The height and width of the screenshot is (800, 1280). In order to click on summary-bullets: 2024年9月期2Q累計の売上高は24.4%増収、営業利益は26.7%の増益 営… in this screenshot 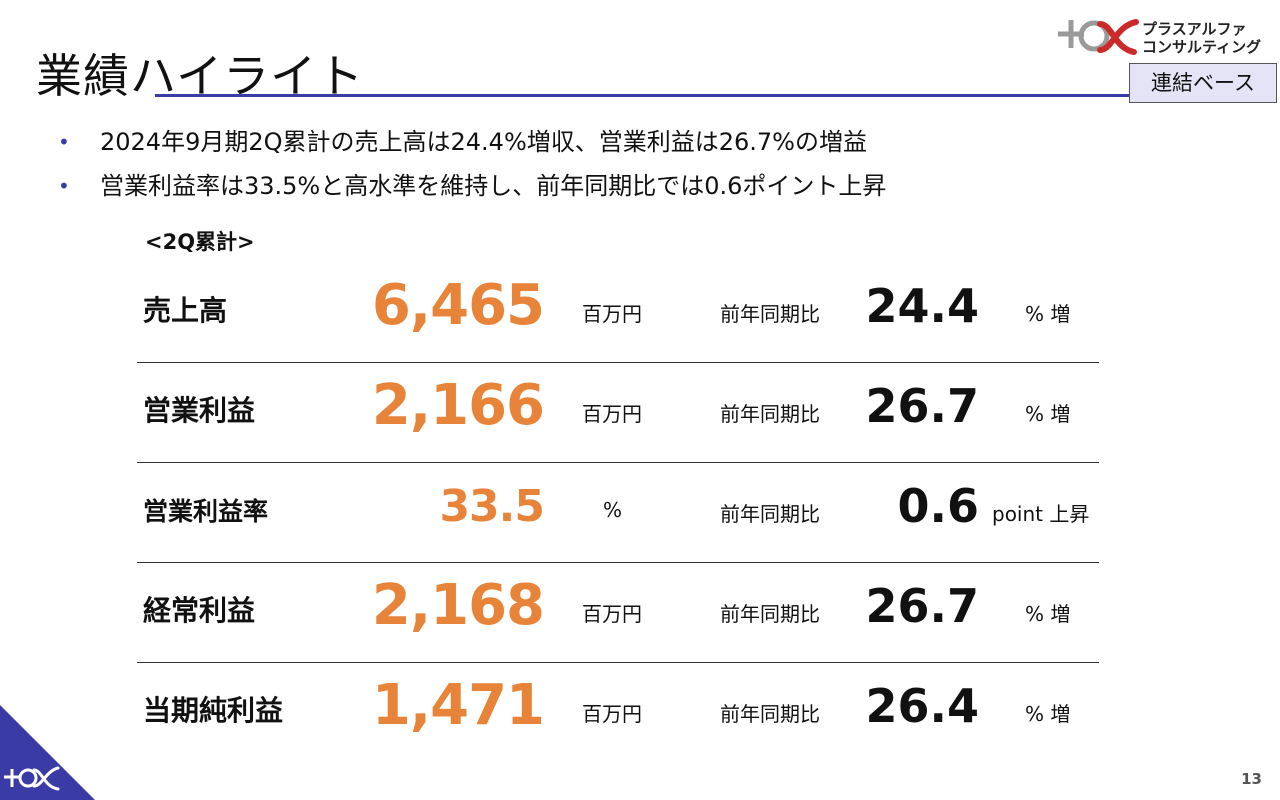, I will do `click(472, 164)`.